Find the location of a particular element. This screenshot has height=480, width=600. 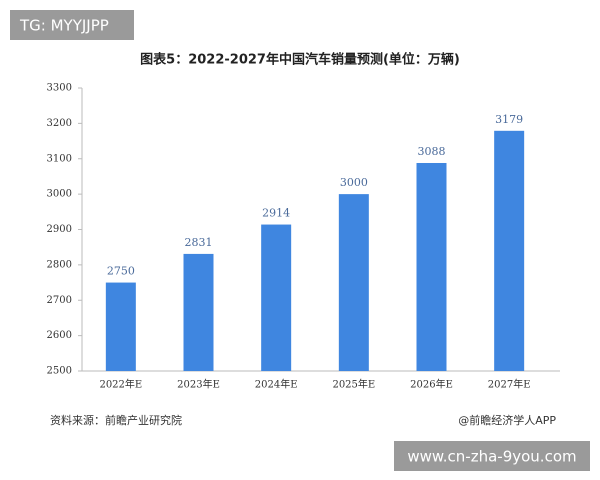

value-label: 3088 is located at coordinates (432, 151).